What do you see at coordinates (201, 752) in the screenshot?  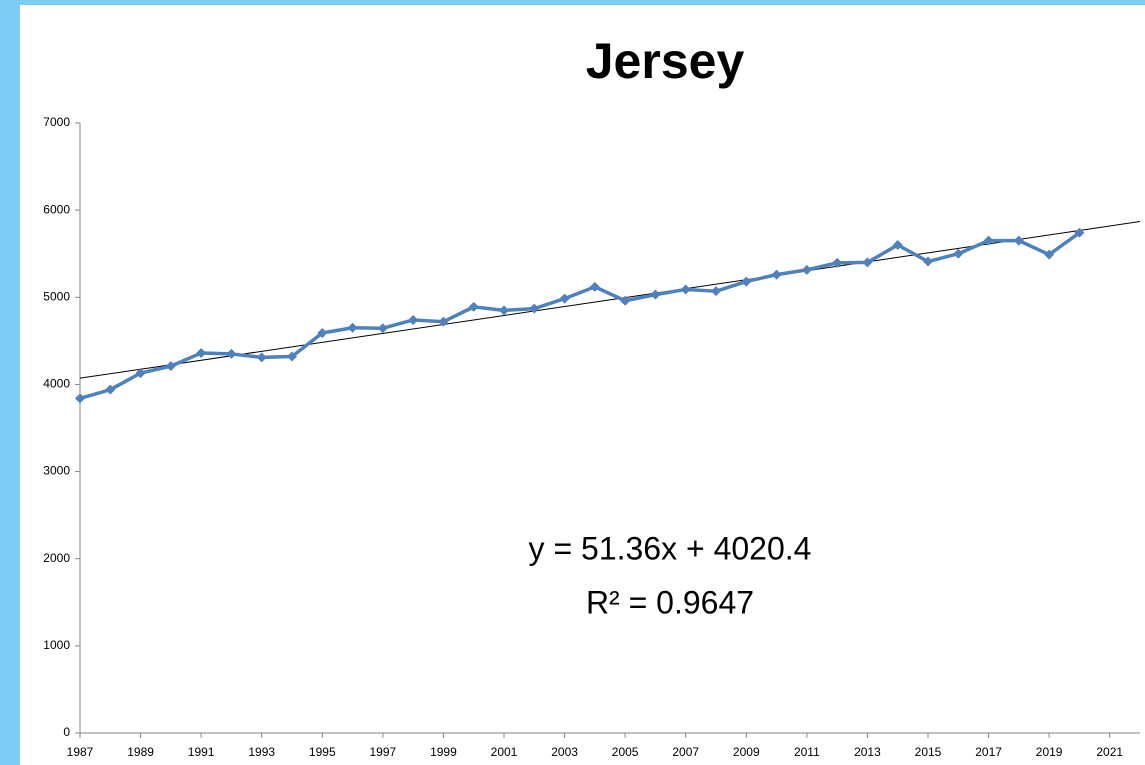 I see `x-tick-label: 1991` at bounding box center [201, 752].